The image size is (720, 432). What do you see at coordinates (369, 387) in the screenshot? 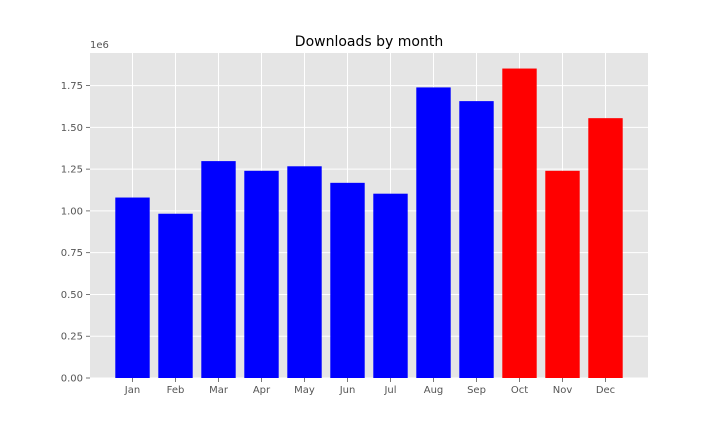
I see `x-axis-ticks: Jan Feb Mar Apr May Jun Jul Aug Sep Oct Nov Dec` at bounding box center [369, 387].